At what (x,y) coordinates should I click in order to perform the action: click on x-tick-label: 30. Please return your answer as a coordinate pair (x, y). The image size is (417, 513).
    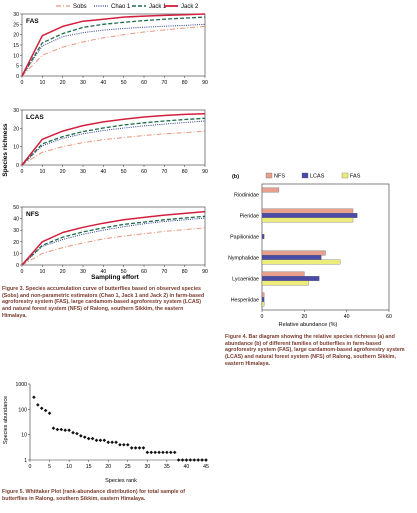
    Looking at the image, I should click on (83, 172).